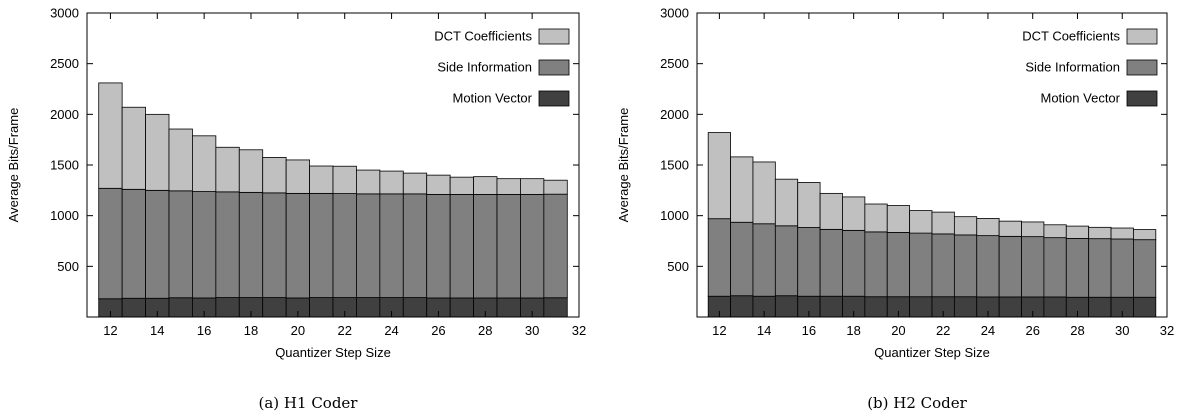 The height and width of the screenshot is (417, 1186). What do you see at coordinates (204, 330) in the screenshot?
I see `x-tick-label: 16` at bounding box center [204, 330].